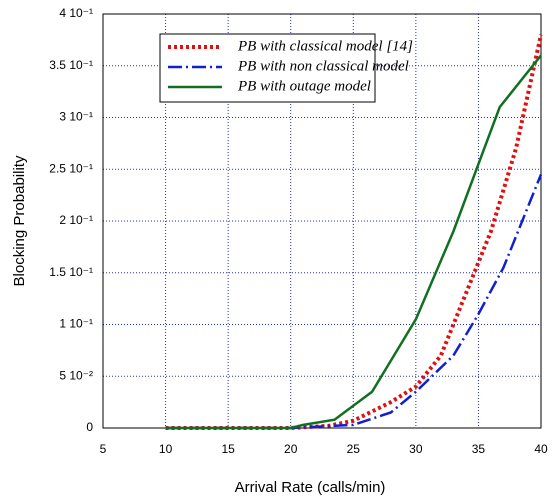  I want to click on y-tick-label: 1.5 10⁻¹, so click(71, 272).